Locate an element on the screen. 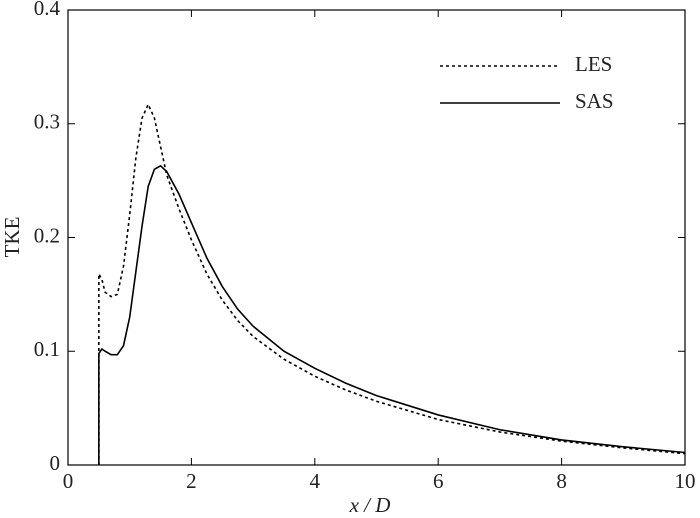 This screenshot has width=700, height=518. x-axis-label: x / D is located at coordinates (370, 505).